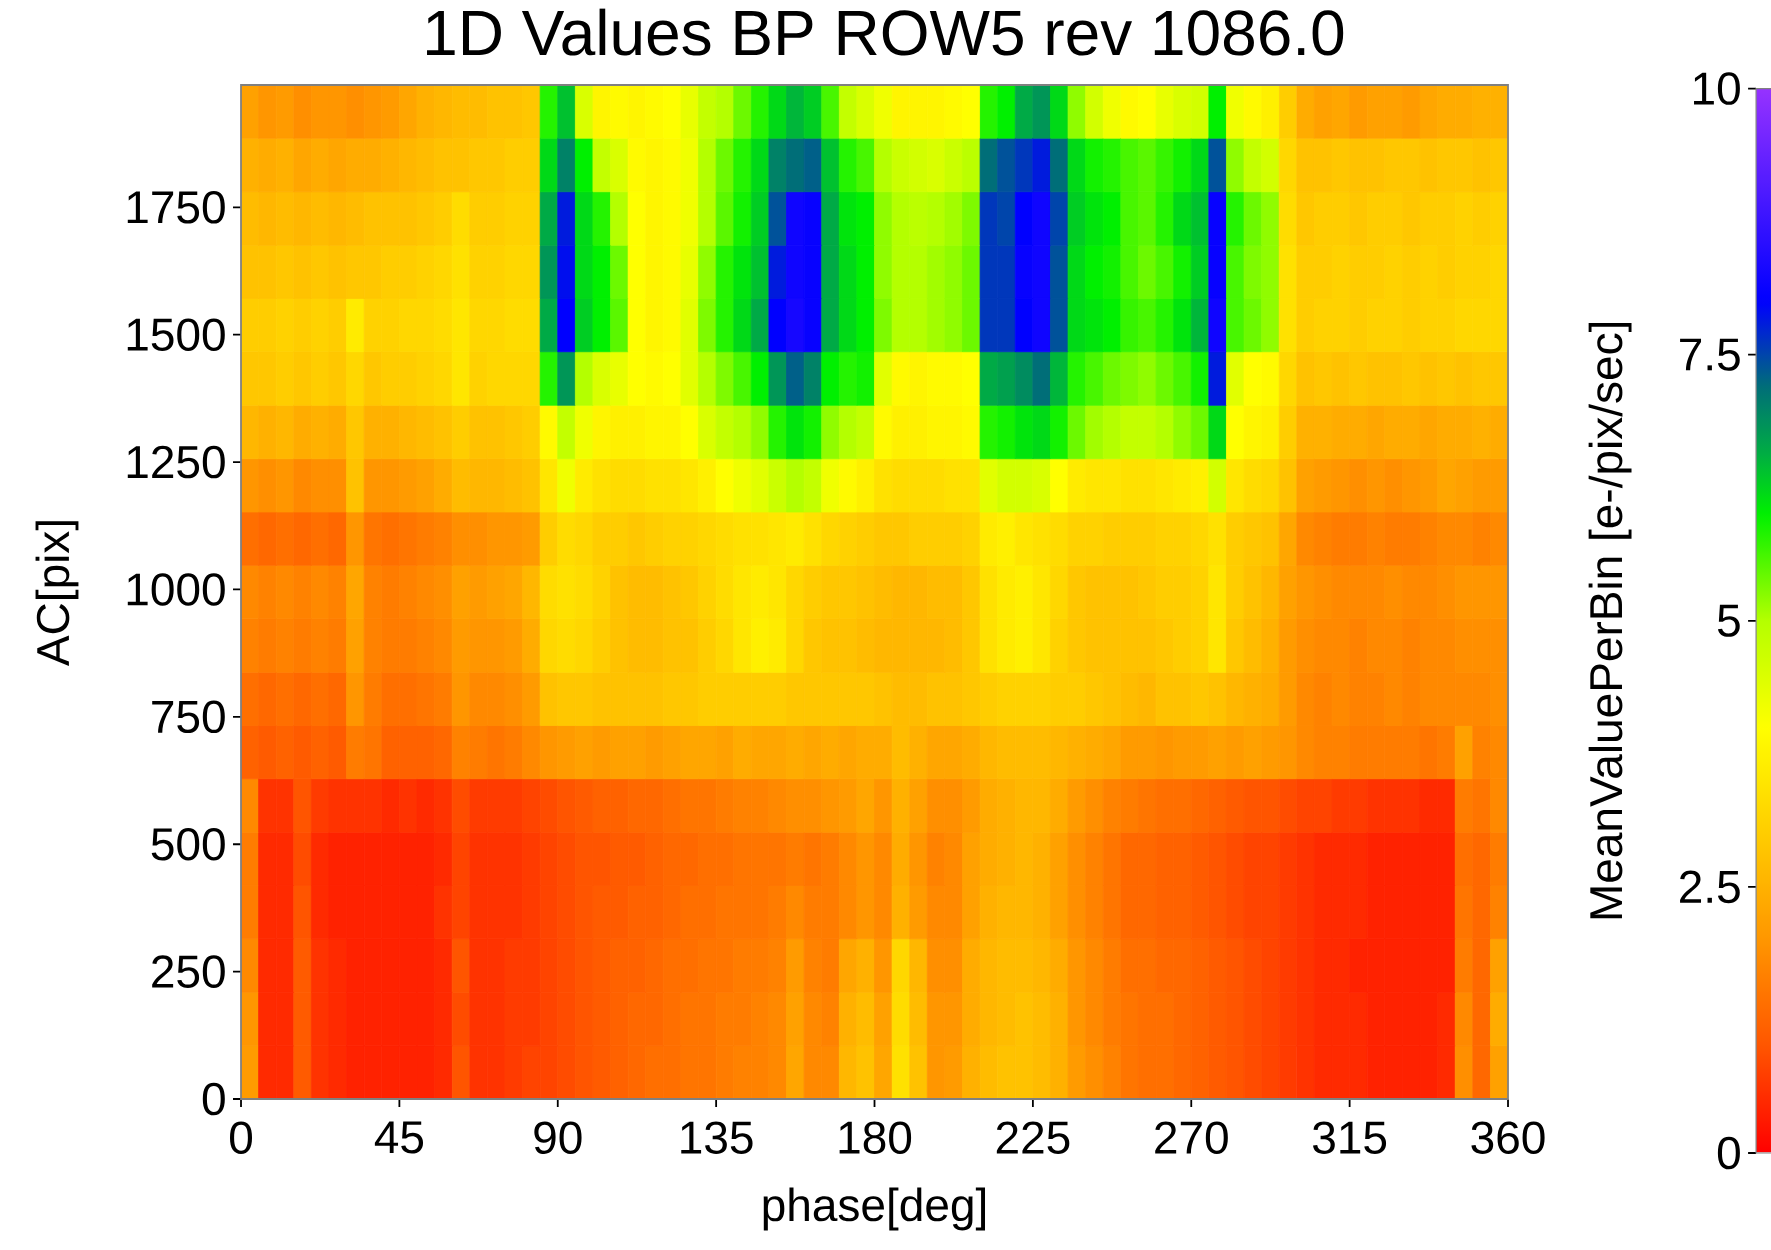  What do you see at coordinates (188, 717) in the screenshot?
I see `y-tick-label: 750` at bounding box center [188, 717].